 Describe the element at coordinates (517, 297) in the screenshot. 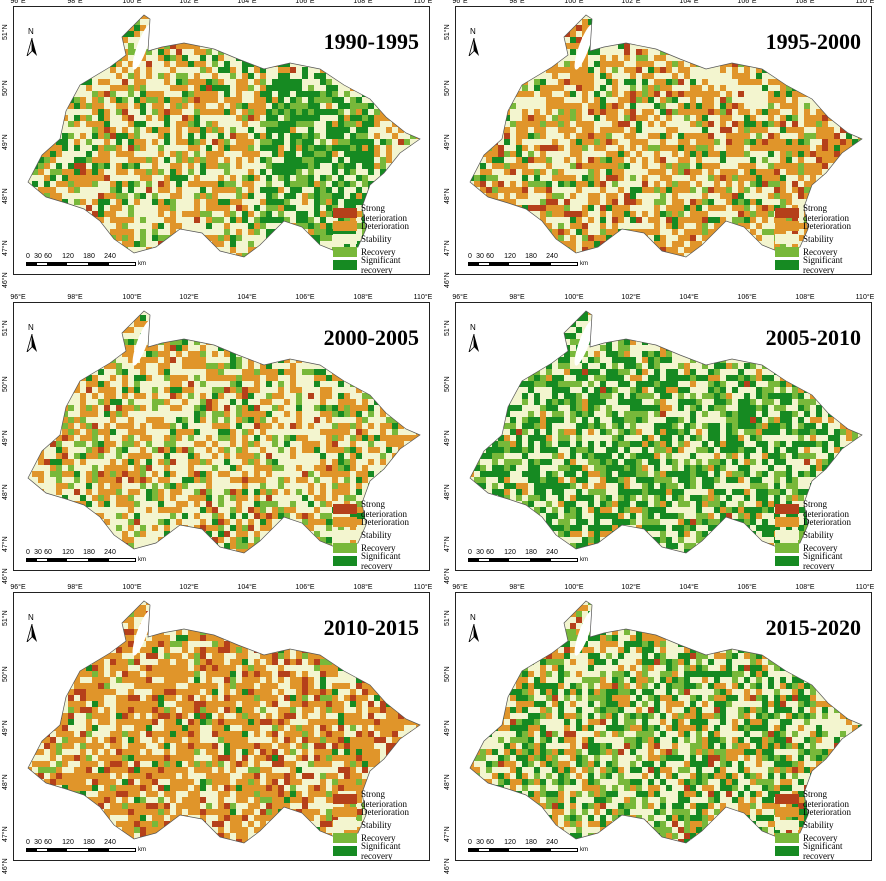

I see `longitude-label: 98°E` at that location.